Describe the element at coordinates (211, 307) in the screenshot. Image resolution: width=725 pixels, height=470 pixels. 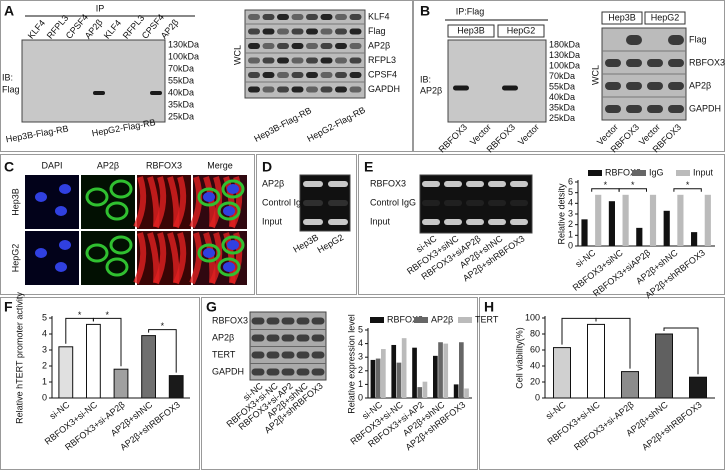
I see `panel-label: G` at that location.